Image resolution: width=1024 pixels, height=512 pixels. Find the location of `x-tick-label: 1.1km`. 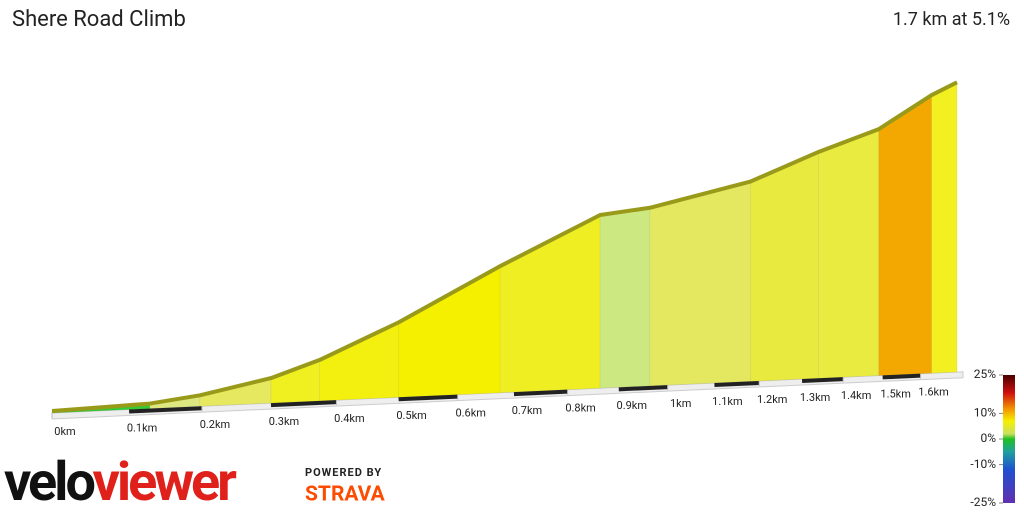

x-tick-label: 1.1km is located at coordinates (727, 401).